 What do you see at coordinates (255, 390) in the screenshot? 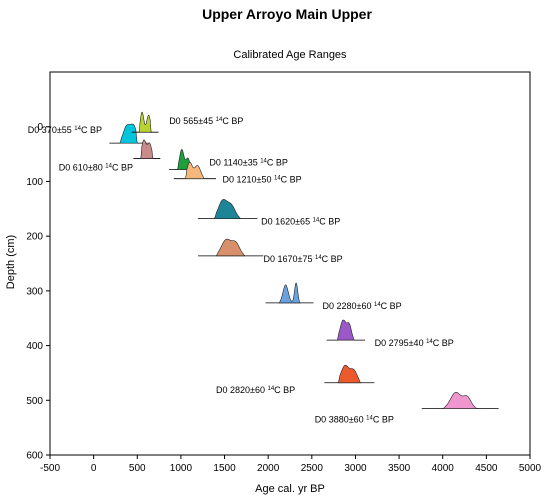
I see `sample-label: D0 2820±60 14C BP` at bounding box center [255, 390].